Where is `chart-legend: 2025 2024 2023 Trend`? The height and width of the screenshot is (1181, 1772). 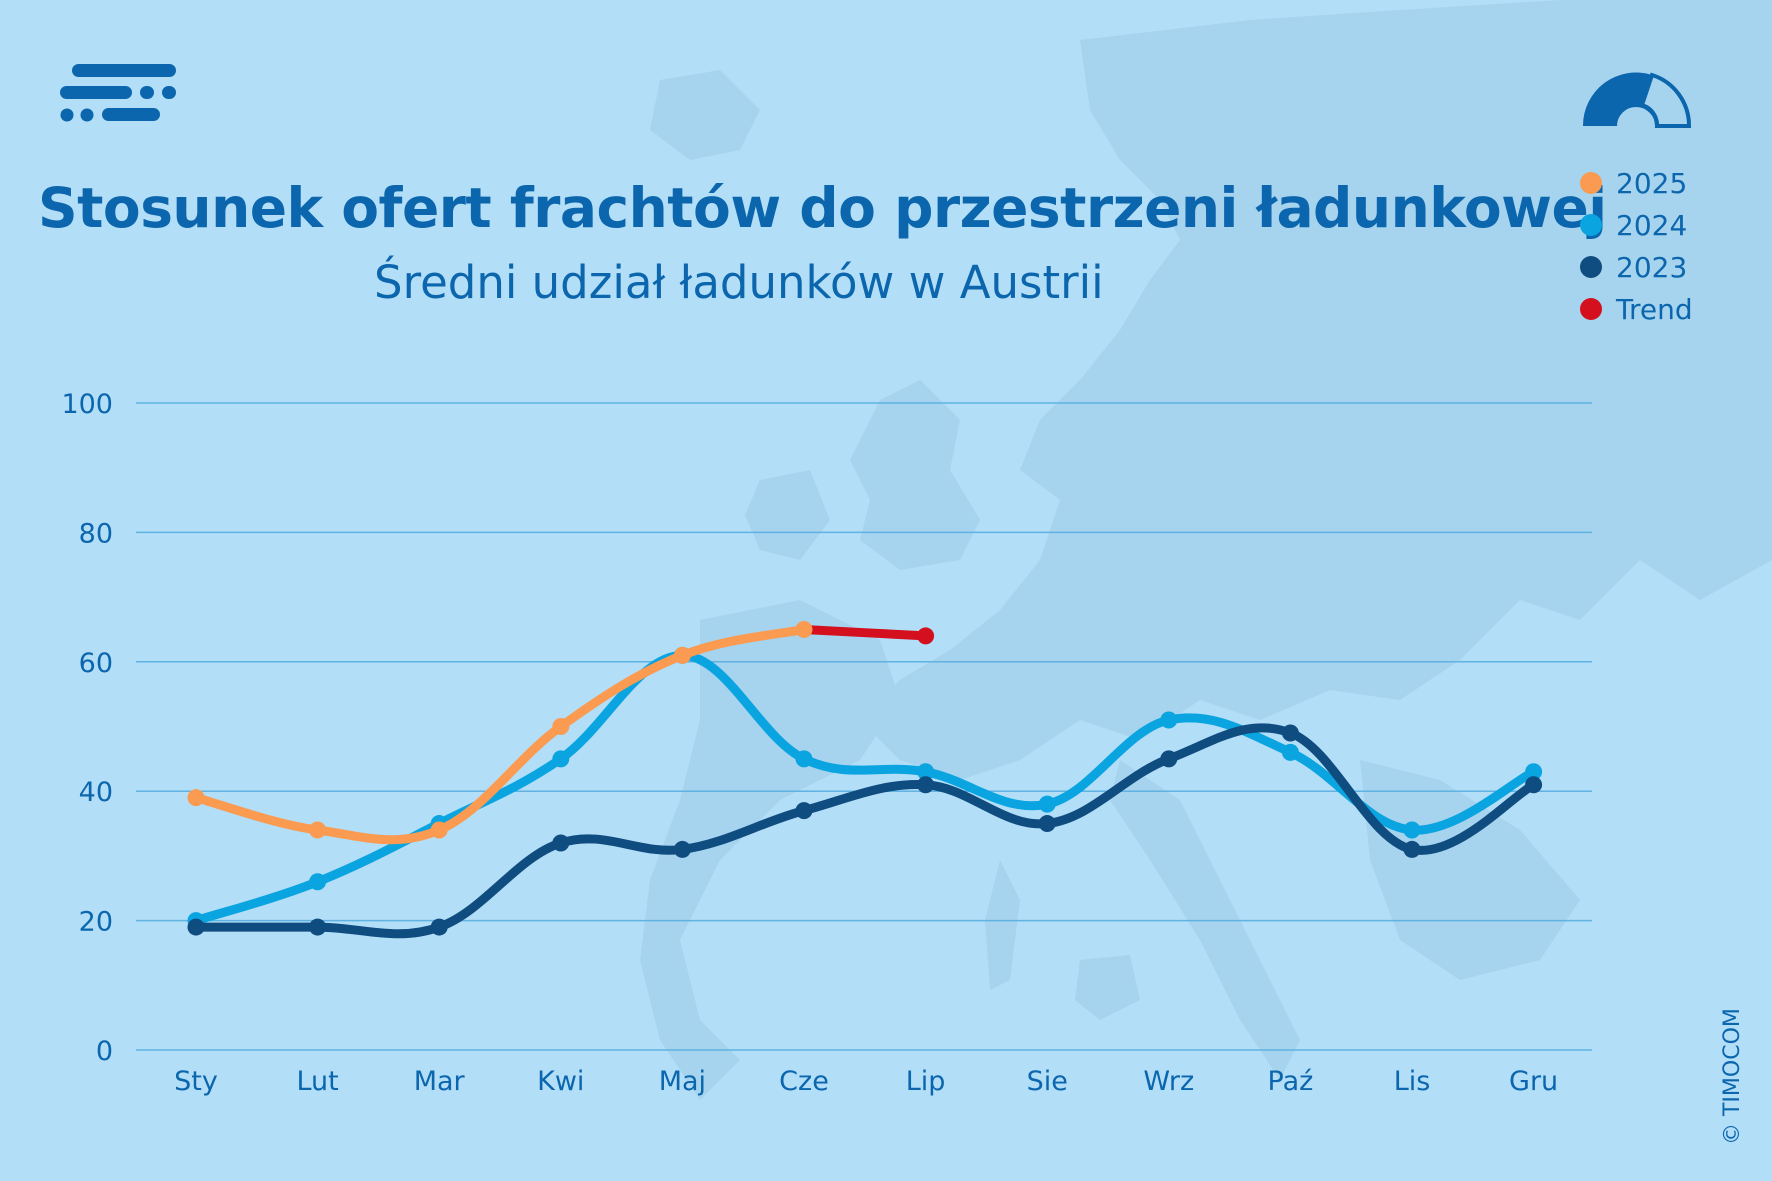
chart-legend: 2025 2024 2023 Trend is located at coordinates (1636, 246).